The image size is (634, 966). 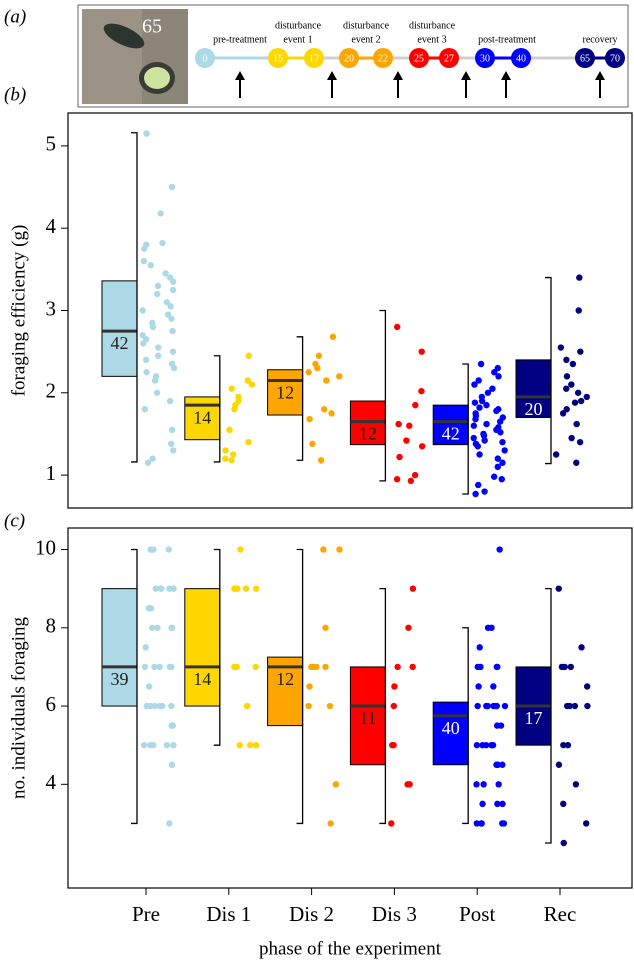 I want to click on timeline-node-label: 0, so click(x=205, y=58).